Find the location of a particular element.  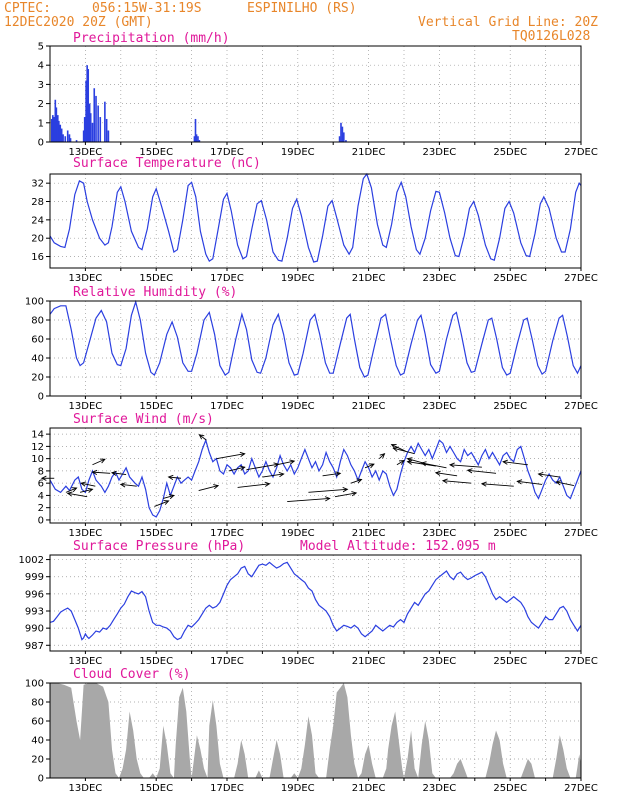

humidity-xtick-label: 13DEC is located at coordinates (86, 406).